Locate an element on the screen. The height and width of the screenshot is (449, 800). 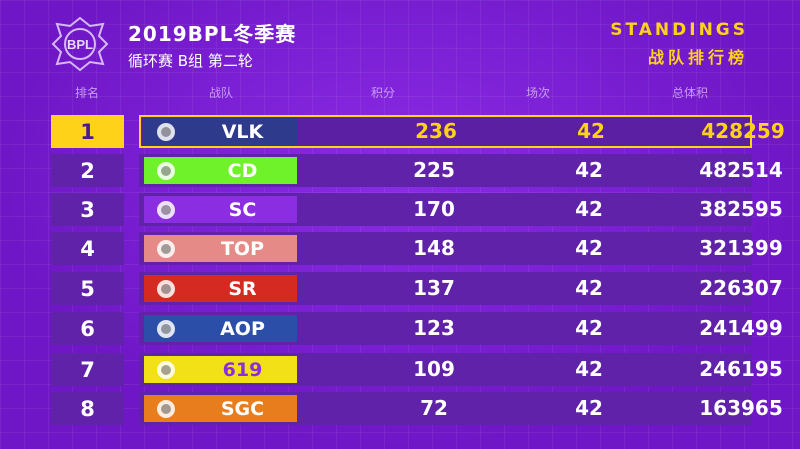
points-value: 236 is located at coordinates (436, 131).